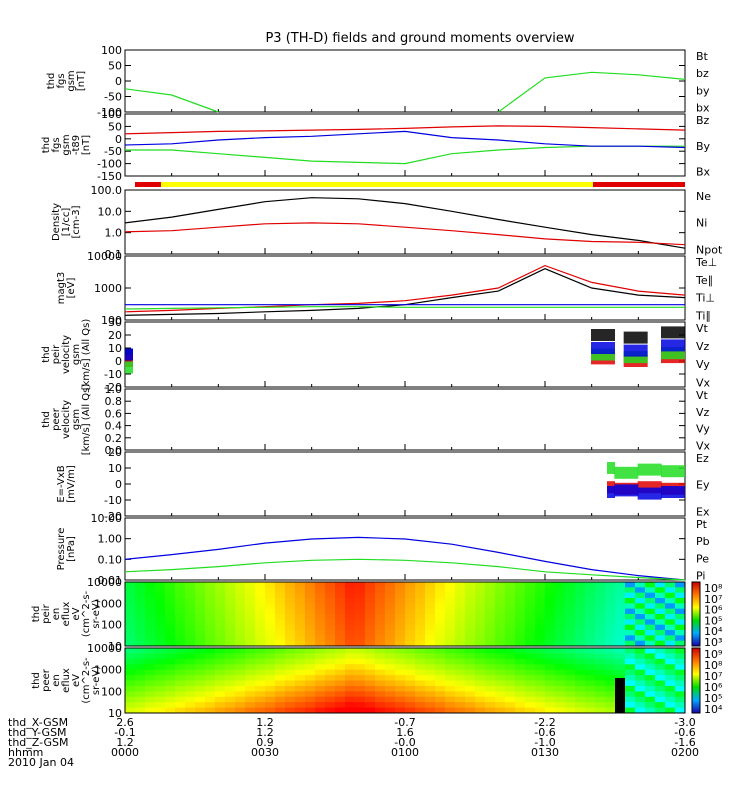 The height and width of the screenshot is (800, 750). What do you see at coordinates (703, 315) in the screenshot?
I see `legend-Ti∥: Ti∥` at bounding box center [703, 315].